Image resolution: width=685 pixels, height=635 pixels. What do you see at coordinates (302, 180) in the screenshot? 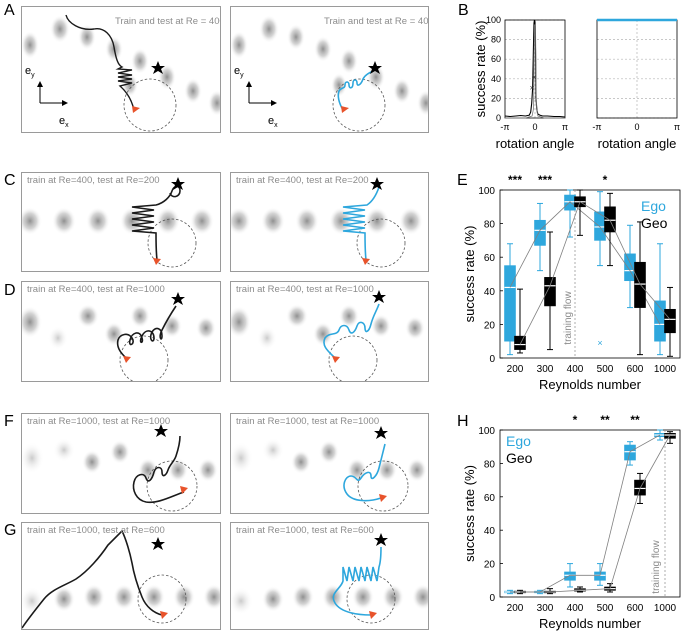
I see `caption-c-right: train at Re=400, test at Re=200` at bounding box center [302, 180].